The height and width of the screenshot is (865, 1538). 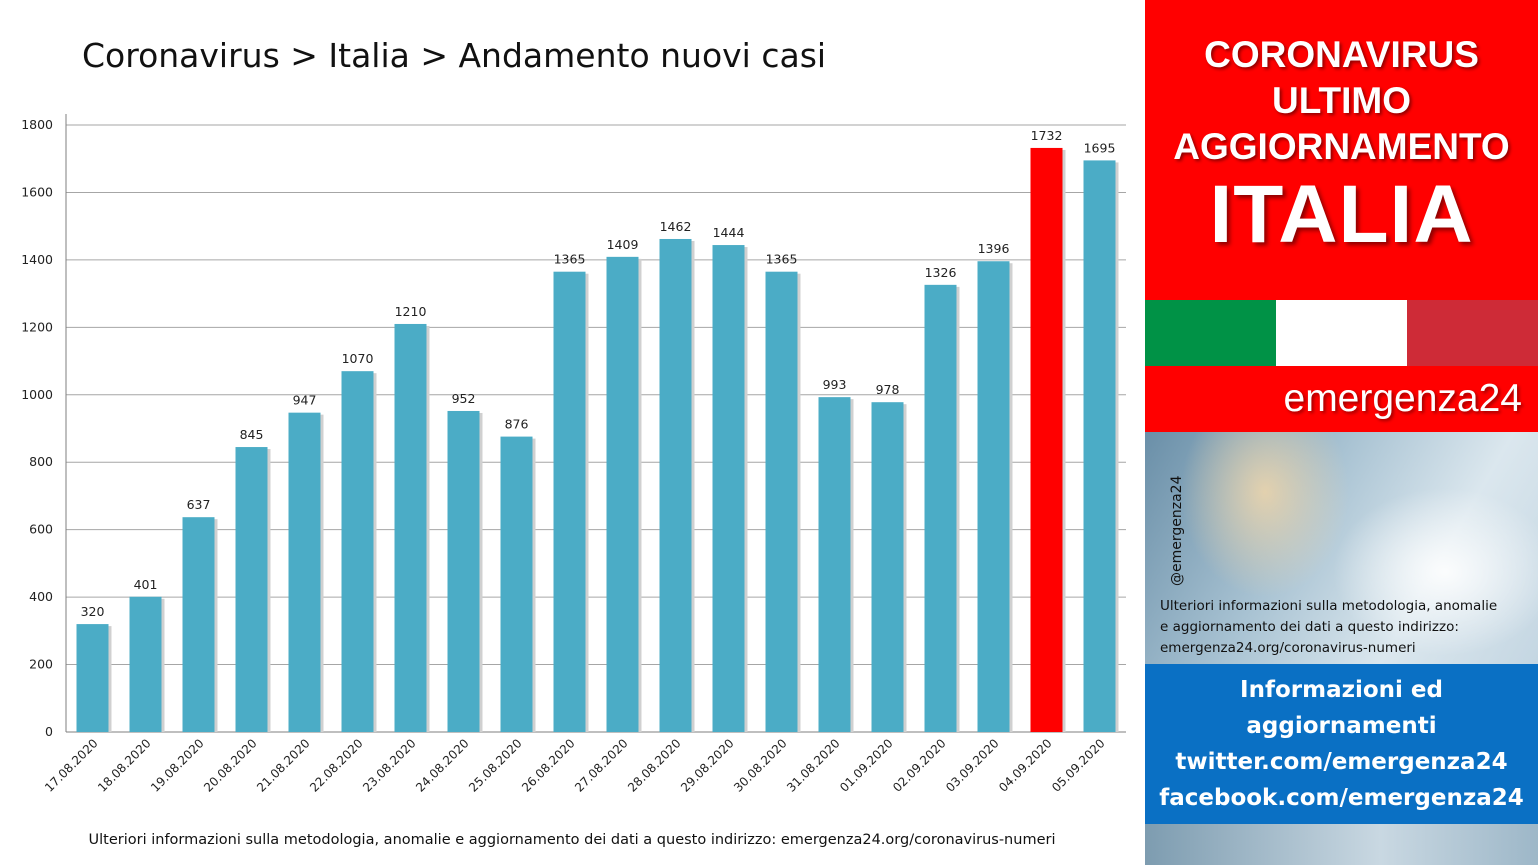 I want to click on y-tick-label: 200, so click(x=41, y=664).